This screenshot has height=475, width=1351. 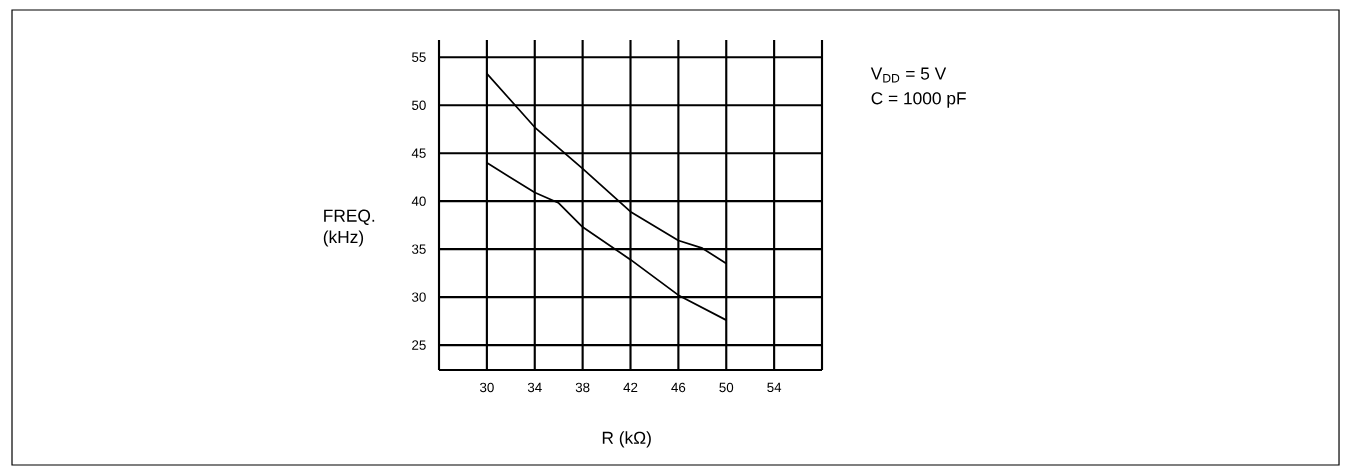 What do you see at coordinates (418, 201) in the screenshot?
I see `y-tick-label: 40` at bounding box center [418, 201].